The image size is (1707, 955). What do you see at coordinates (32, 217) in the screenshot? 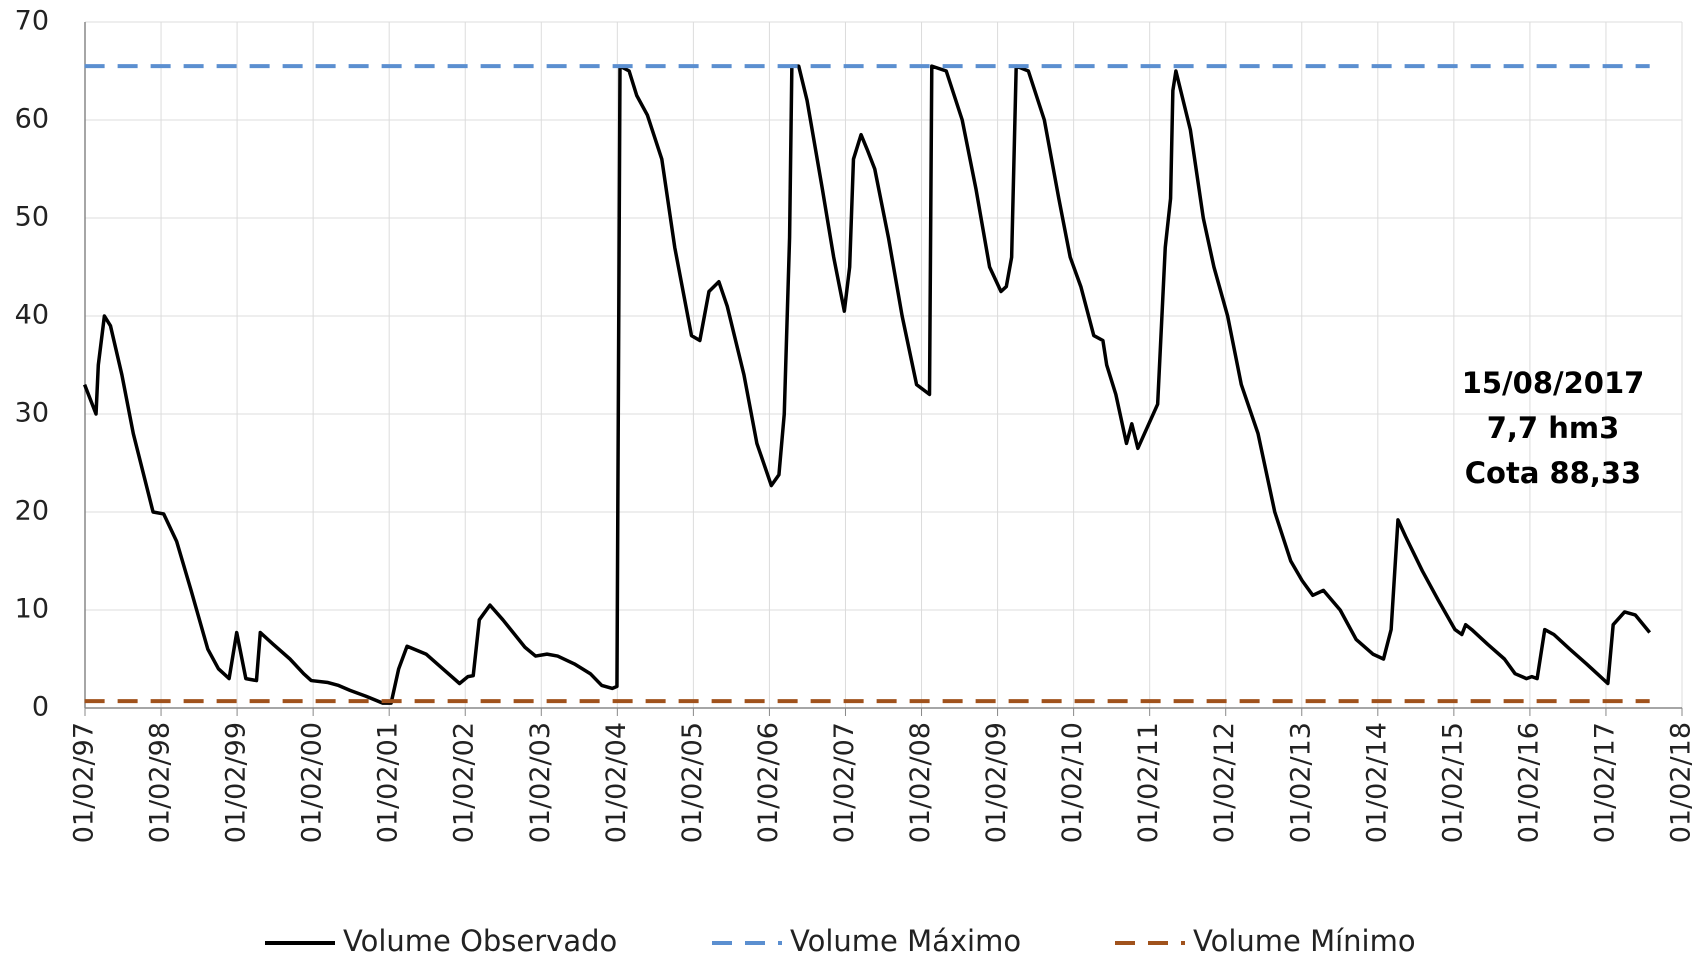
I see `y-tick-label: 50` at bounding box center [32, 217].